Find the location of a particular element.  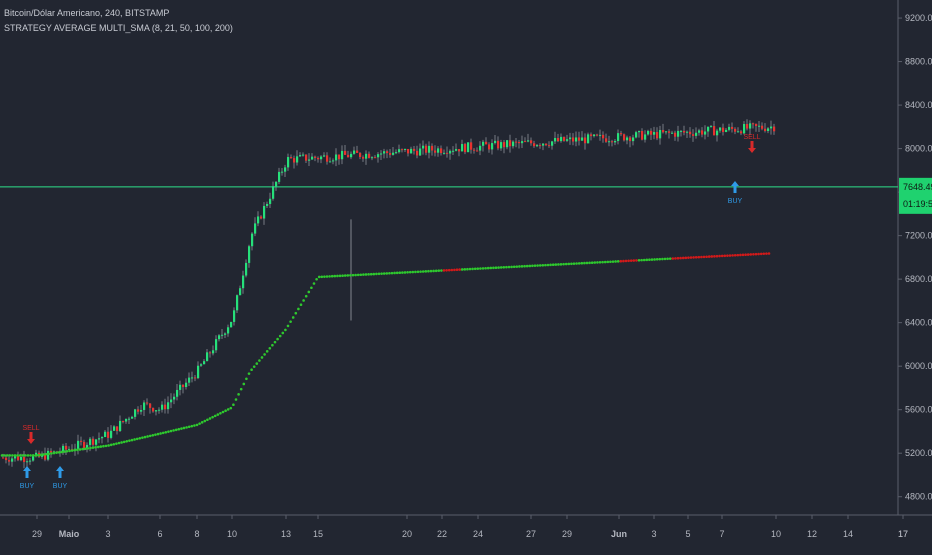

time-tick-label: 17 is located at coordinates (903, 534).